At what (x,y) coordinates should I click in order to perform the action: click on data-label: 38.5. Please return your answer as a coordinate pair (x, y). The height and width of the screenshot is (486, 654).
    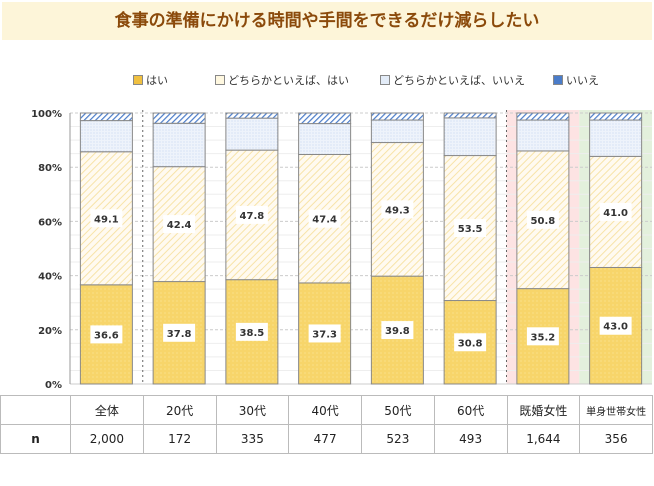
    Looking at the image, I should click on (252, 333).